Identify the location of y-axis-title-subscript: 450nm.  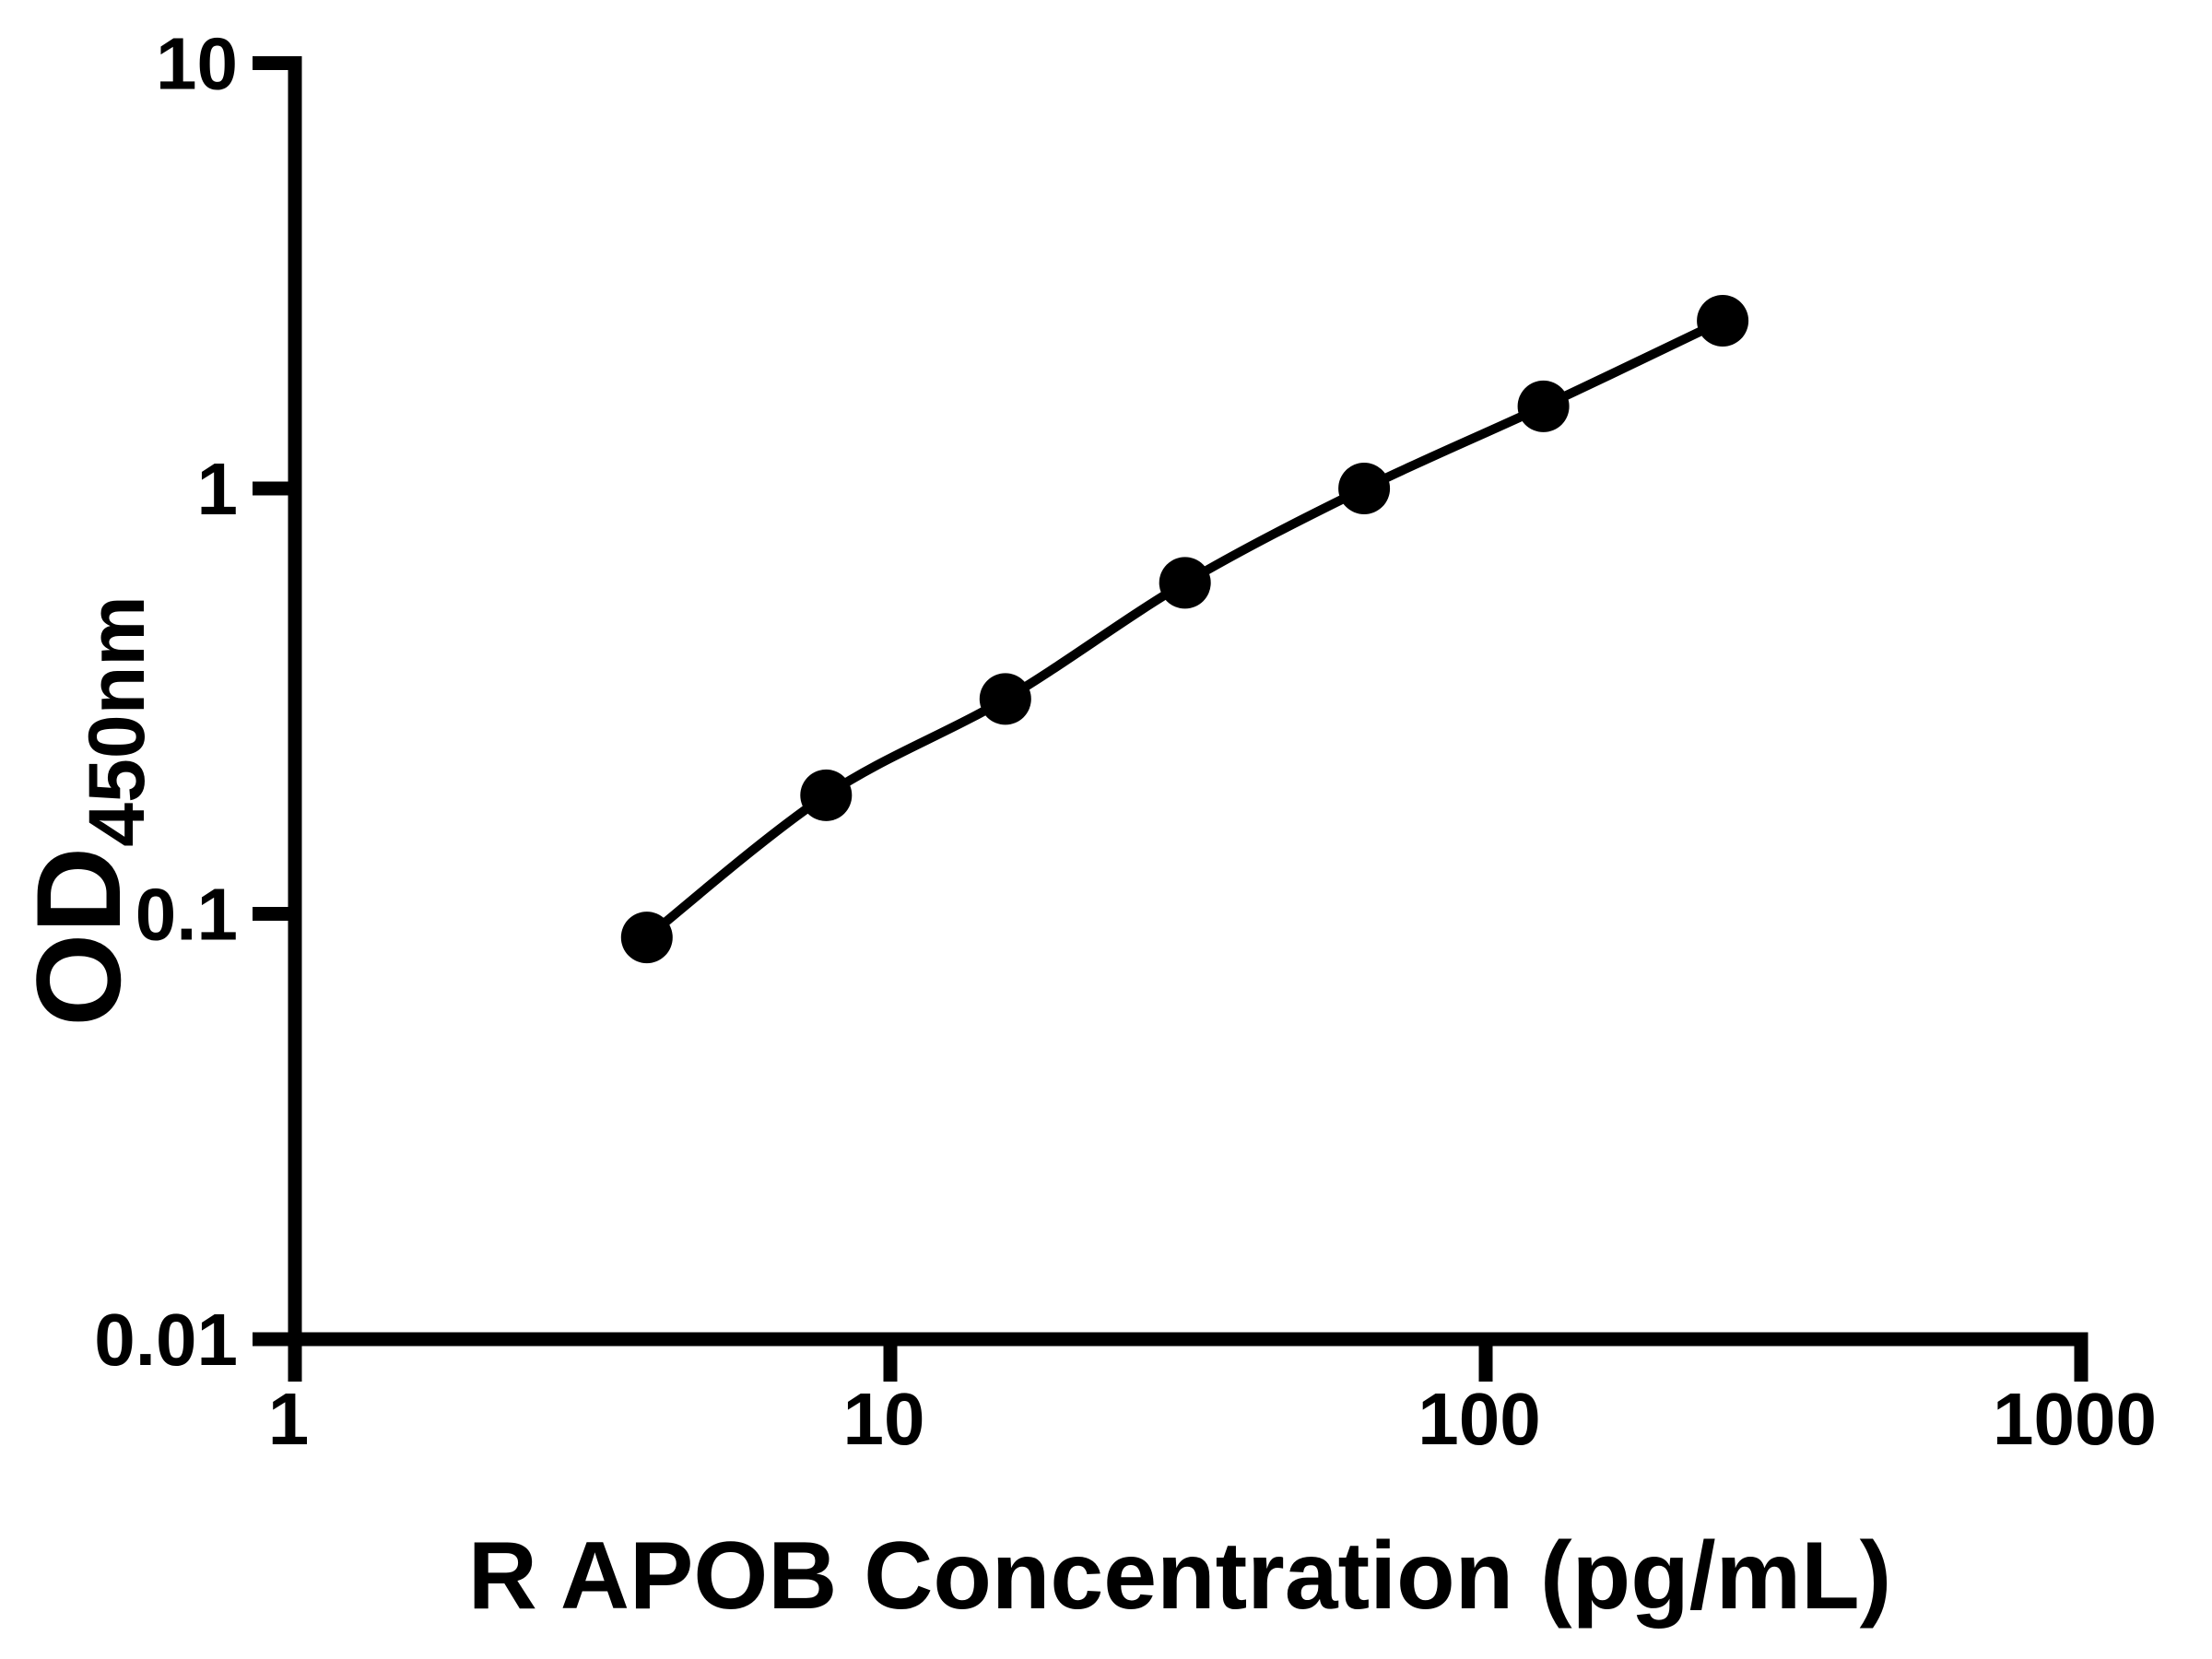
(117, 721).